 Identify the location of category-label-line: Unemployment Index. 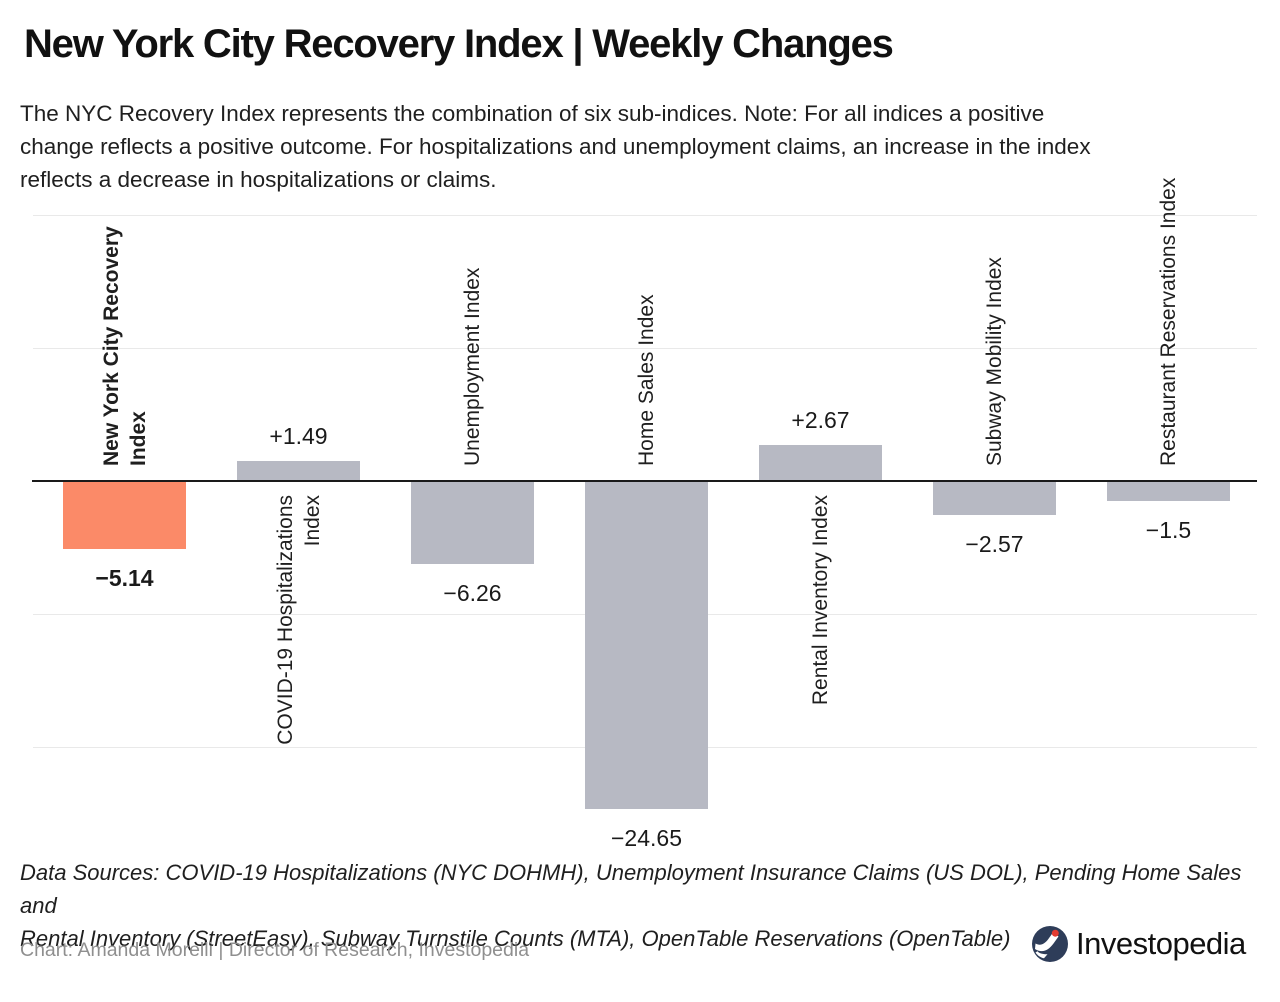
(472, 366).